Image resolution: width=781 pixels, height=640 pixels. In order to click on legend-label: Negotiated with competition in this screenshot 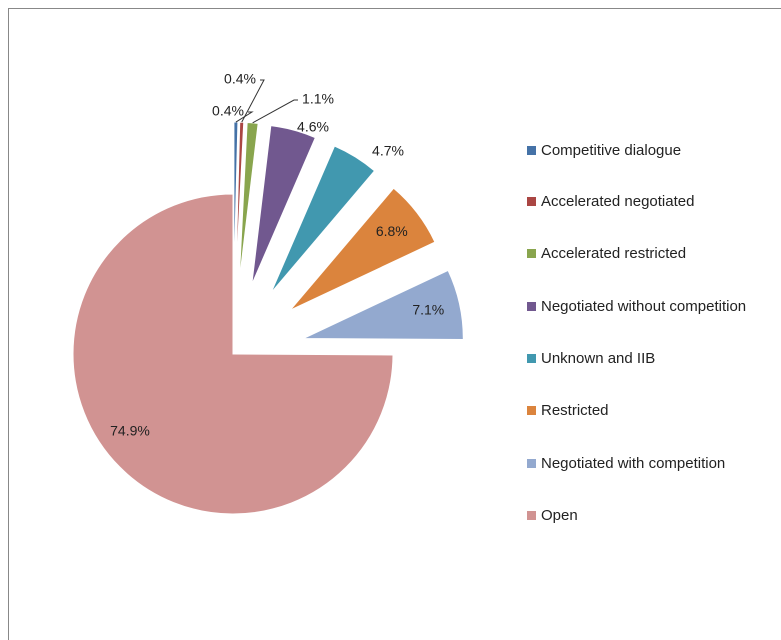, I will do `click(633, 463)`.